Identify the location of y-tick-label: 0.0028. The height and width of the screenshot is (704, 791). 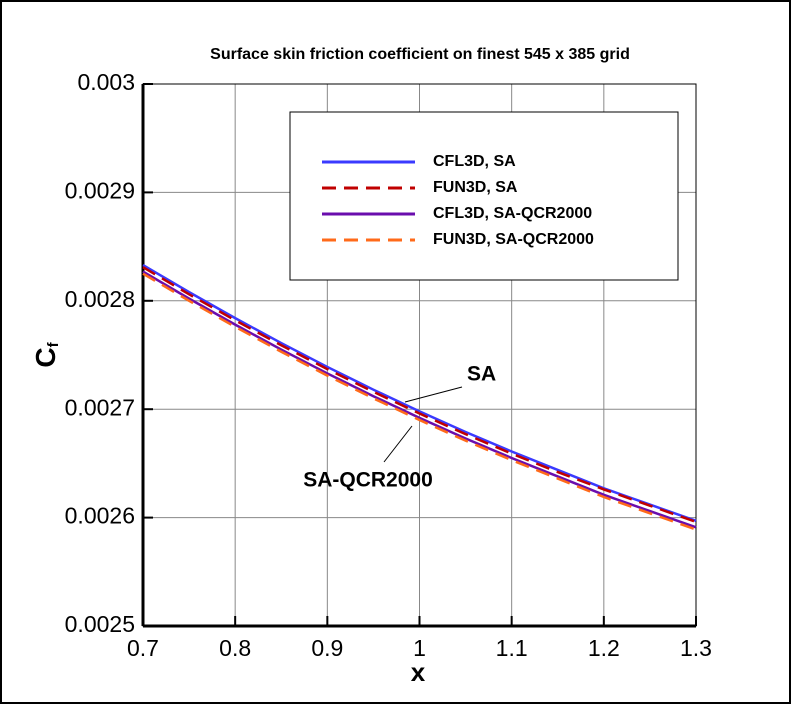
(100, 299).